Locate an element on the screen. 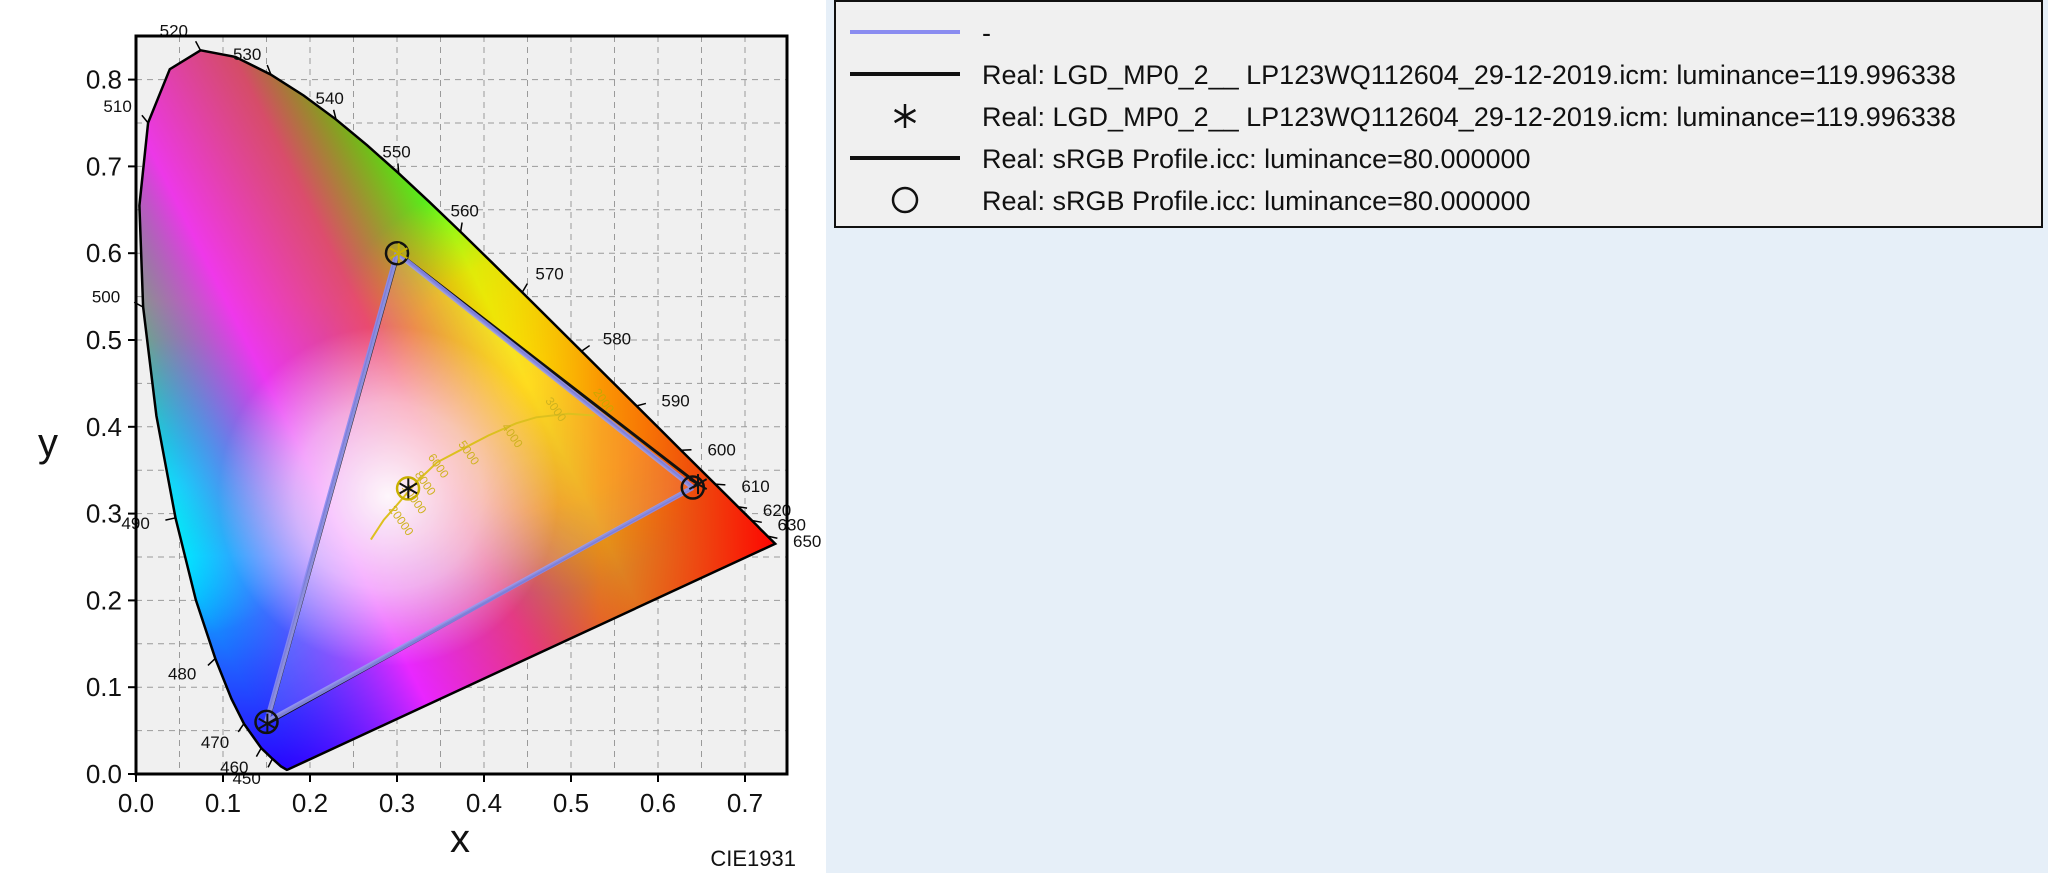 The image size is (2048, 873). x-tick-label: 0.1 is located at coordinates (223, 803).